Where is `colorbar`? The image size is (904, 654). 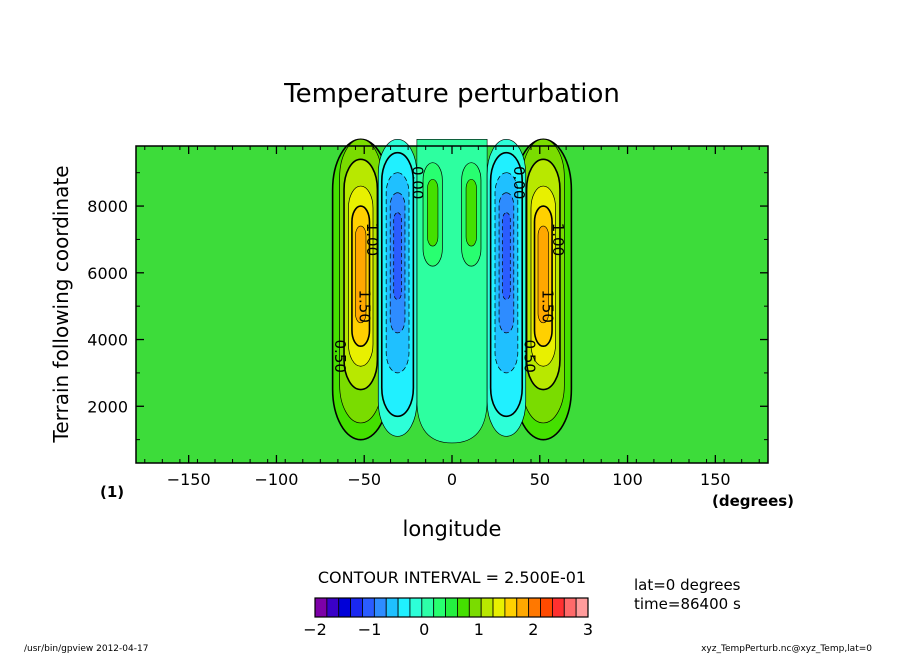 colorbar is located at coordinates (451, 607).